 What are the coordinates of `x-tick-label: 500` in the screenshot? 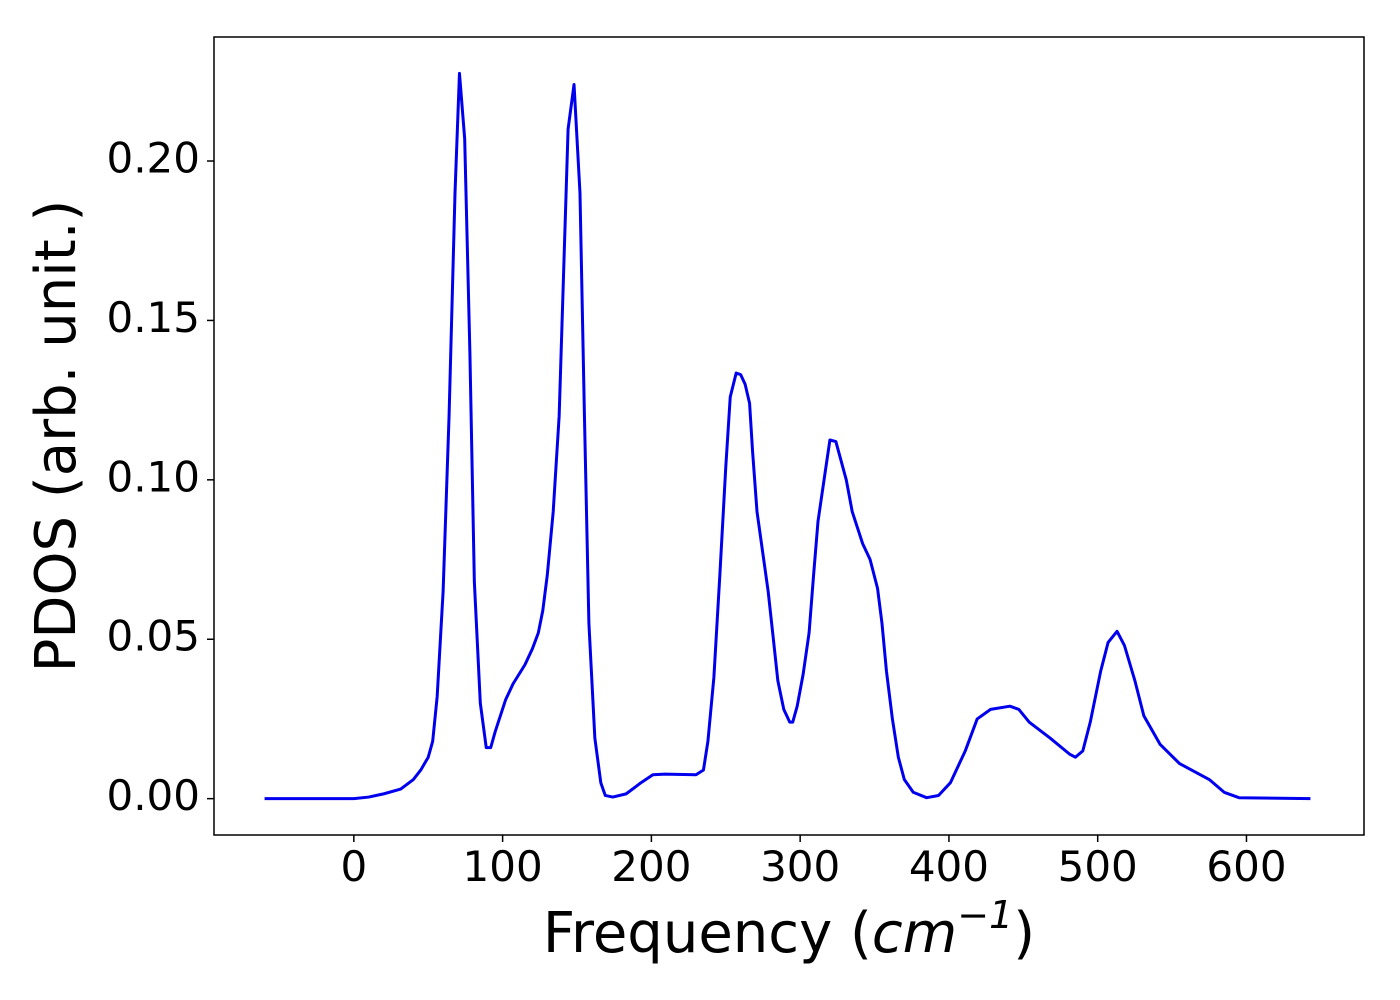 It's located at (1098, 866).